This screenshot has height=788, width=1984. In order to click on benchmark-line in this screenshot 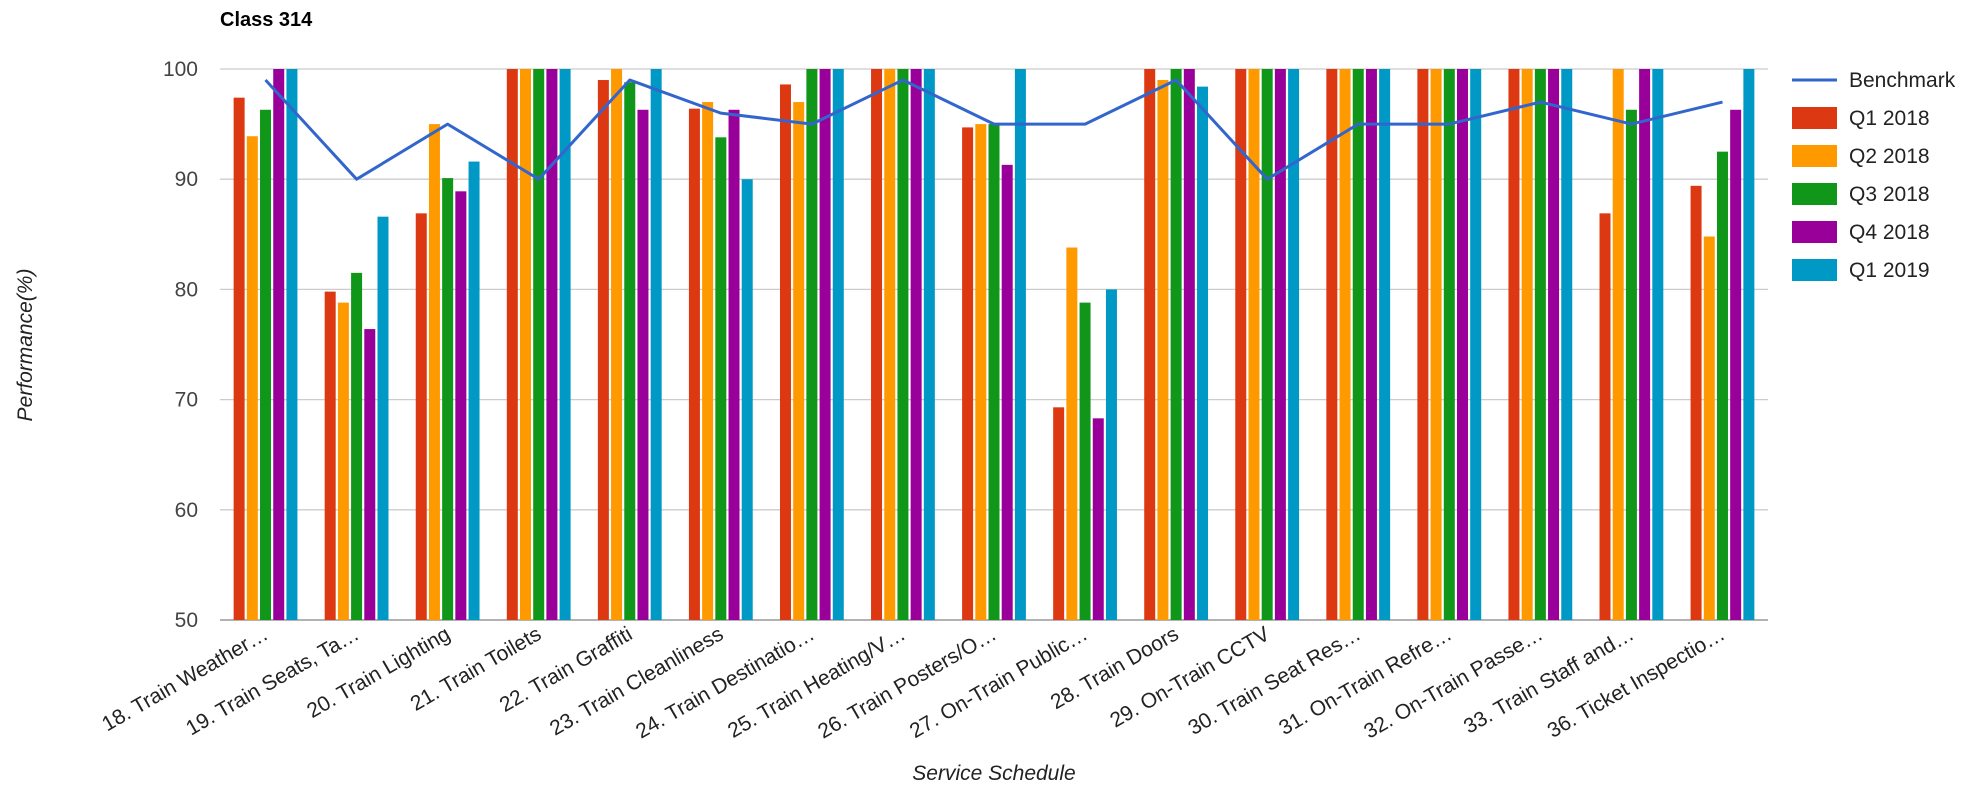, I will do `click(993, 129)`.